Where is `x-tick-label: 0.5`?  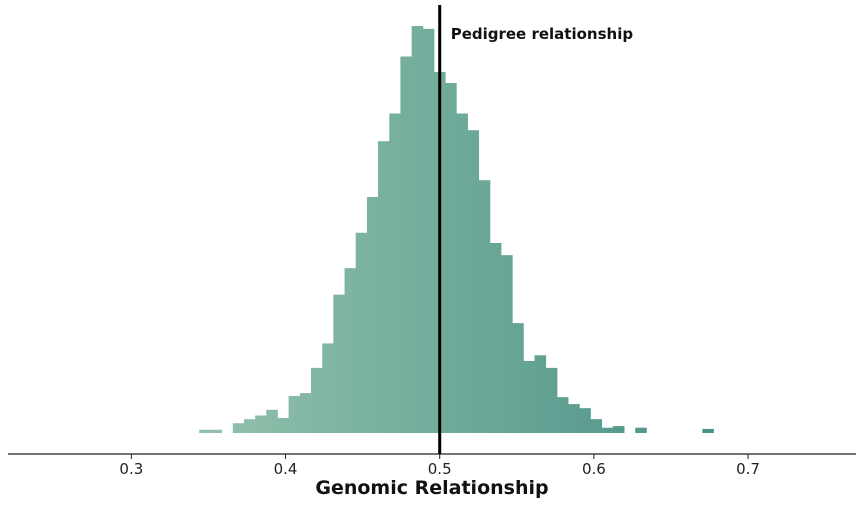
x-tick-label: 0.5 is located at coordinates (440, 469).